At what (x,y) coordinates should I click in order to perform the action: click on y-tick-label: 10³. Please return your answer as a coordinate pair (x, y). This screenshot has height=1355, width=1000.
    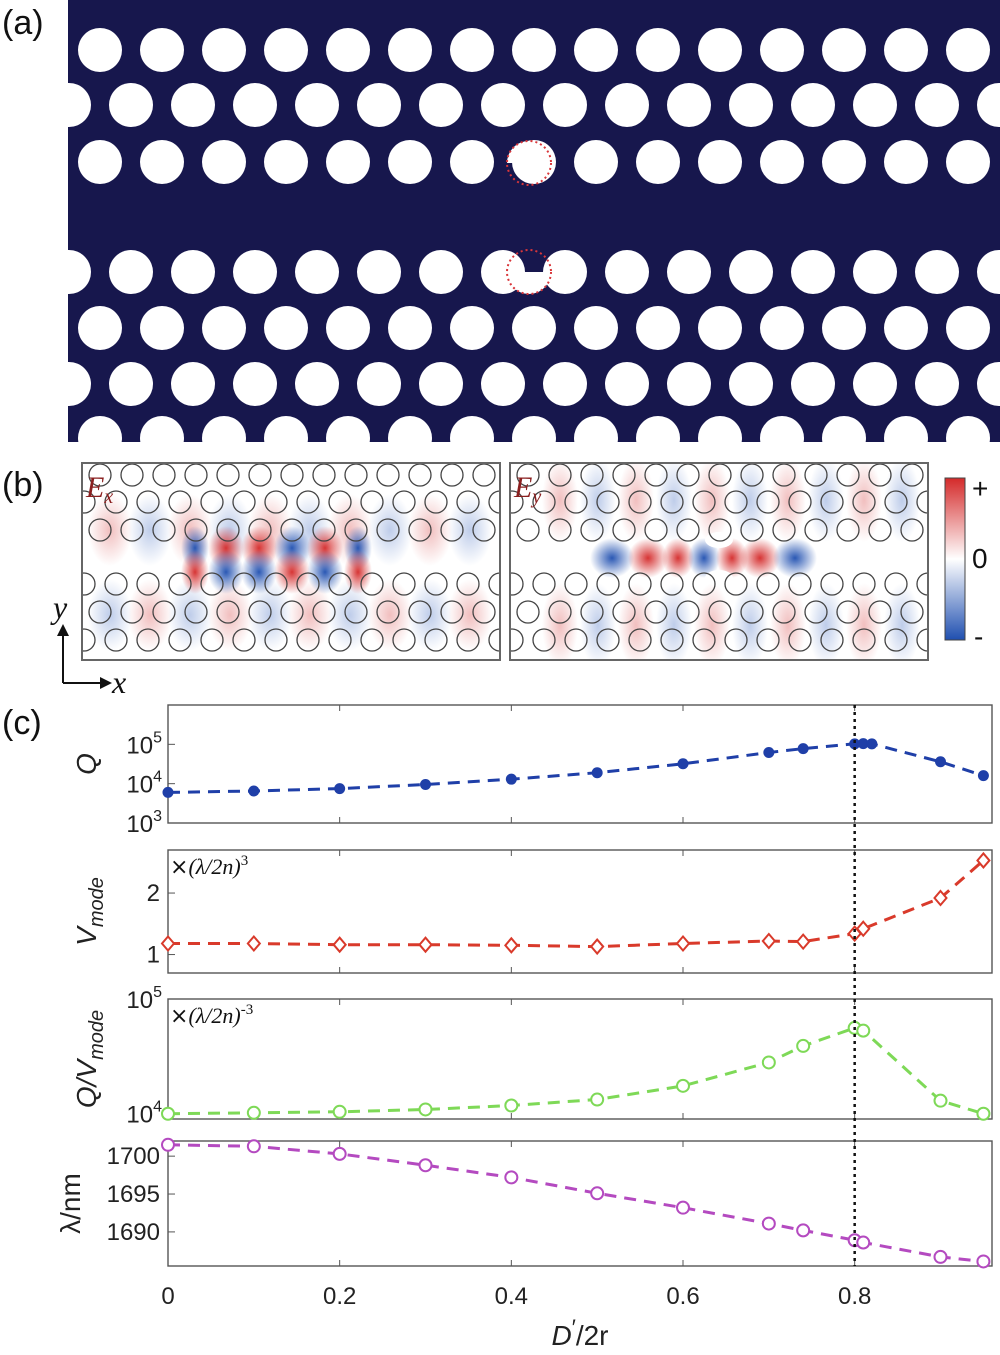
    Looking at the image, I should click on (144, 823).